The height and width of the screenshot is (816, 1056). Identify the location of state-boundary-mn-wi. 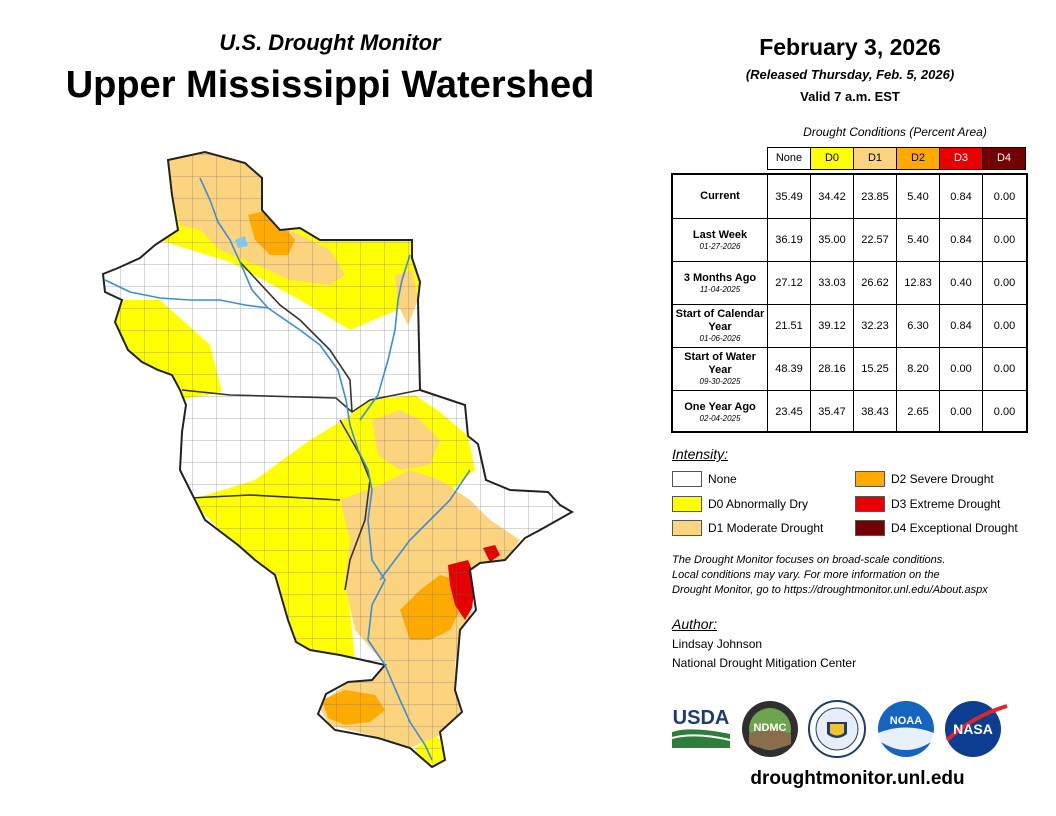
(296, 337).